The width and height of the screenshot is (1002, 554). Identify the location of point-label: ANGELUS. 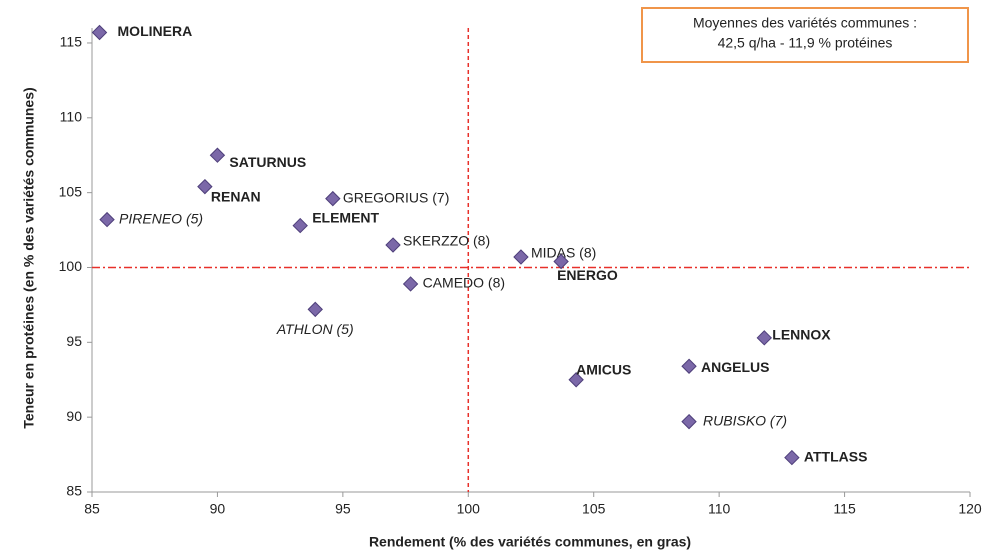
(735, 367).